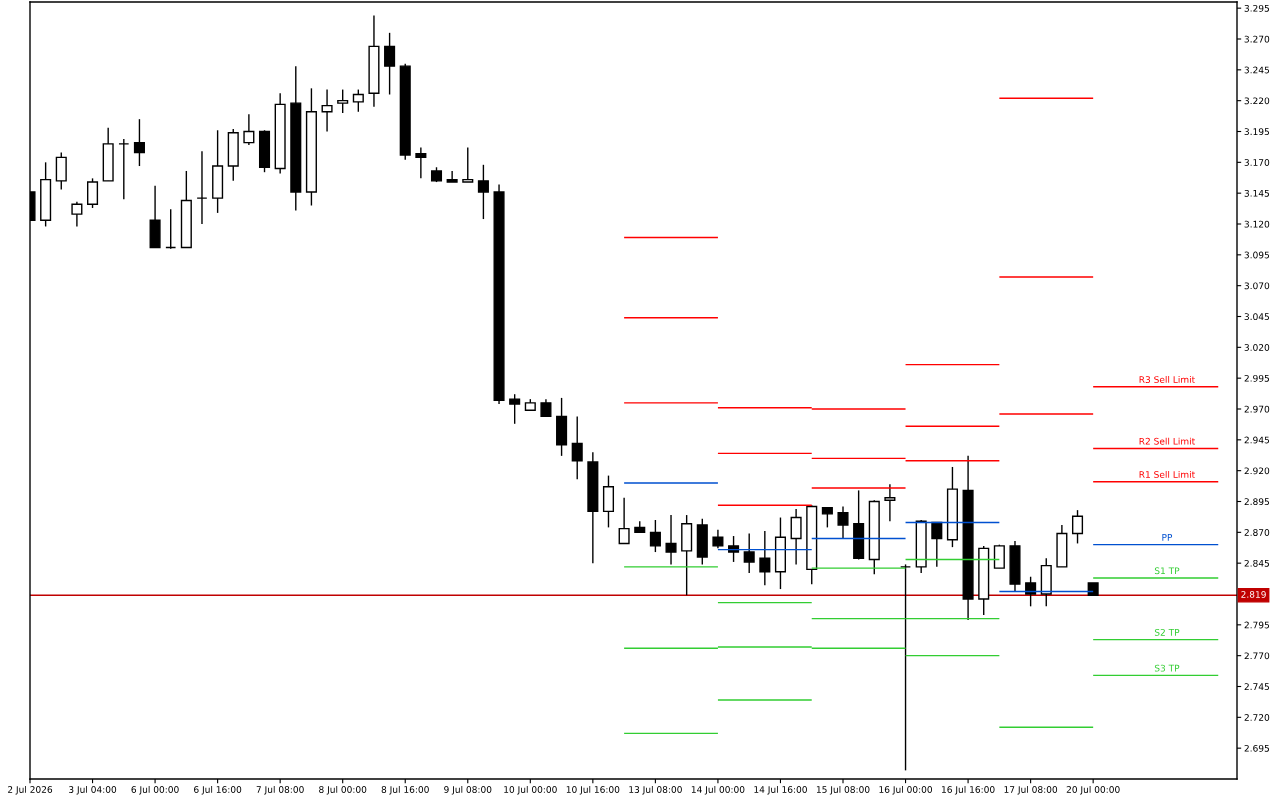 This screenshot has height=800, width=1280. Describe the element at coordinates (1256, 8) in the screenshot. I see `y-tick-label: 3.295` at that location.